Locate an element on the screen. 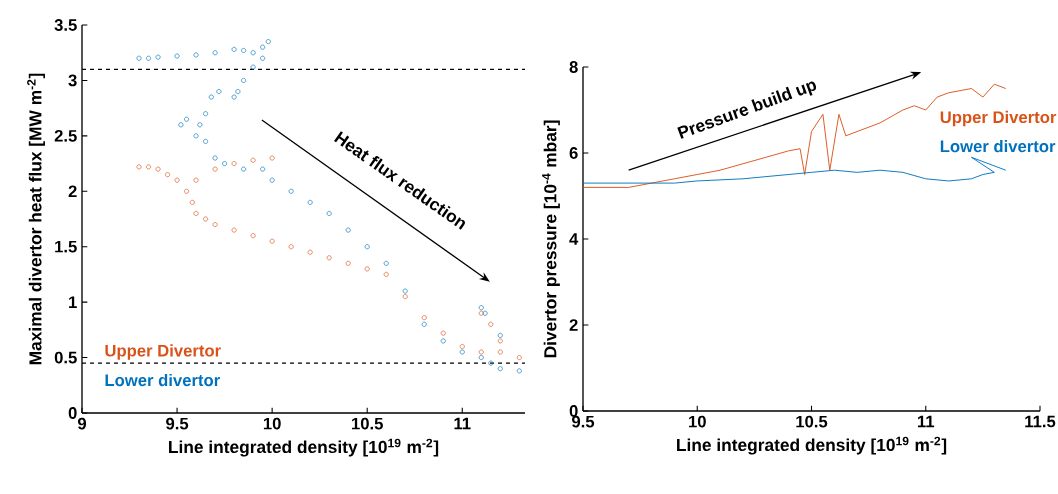 Image resolution: width=1058 pixels, height=494 pixels. y-tick-label: 3.5 is located at coordinates (65, 25).